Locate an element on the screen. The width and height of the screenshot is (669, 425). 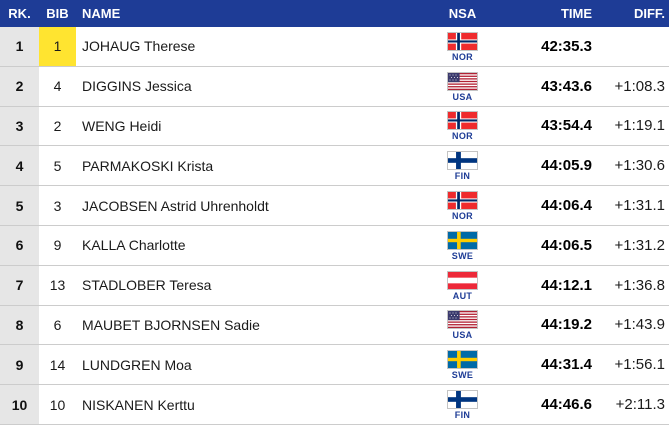
bib-cell: 6 is located at coordinates (57, 324).